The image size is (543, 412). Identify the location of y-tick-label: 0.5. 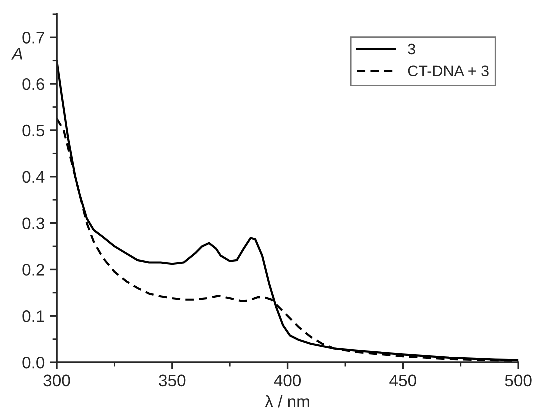
(33, 130).